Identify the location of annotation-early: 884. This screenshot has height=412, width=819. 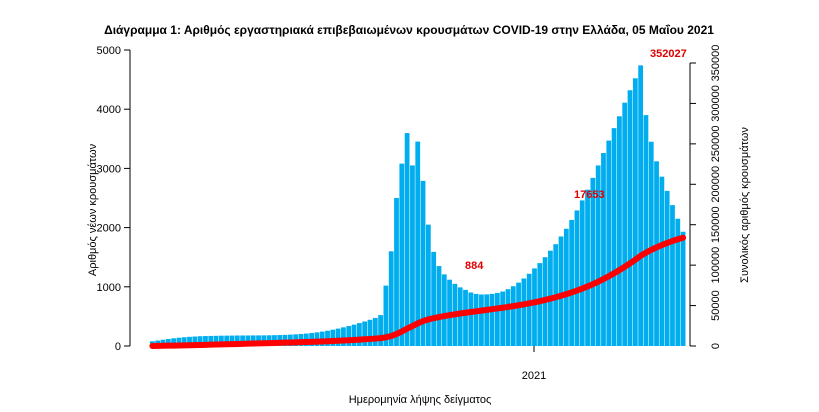
(474, 266).